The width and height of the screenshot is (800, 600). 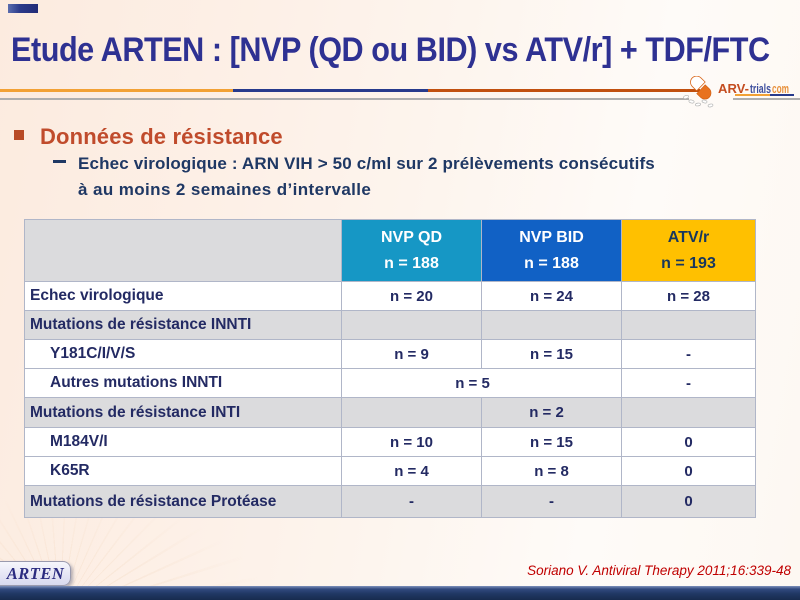 I want to click on svg-text: trials, so click(x=760, y=89).